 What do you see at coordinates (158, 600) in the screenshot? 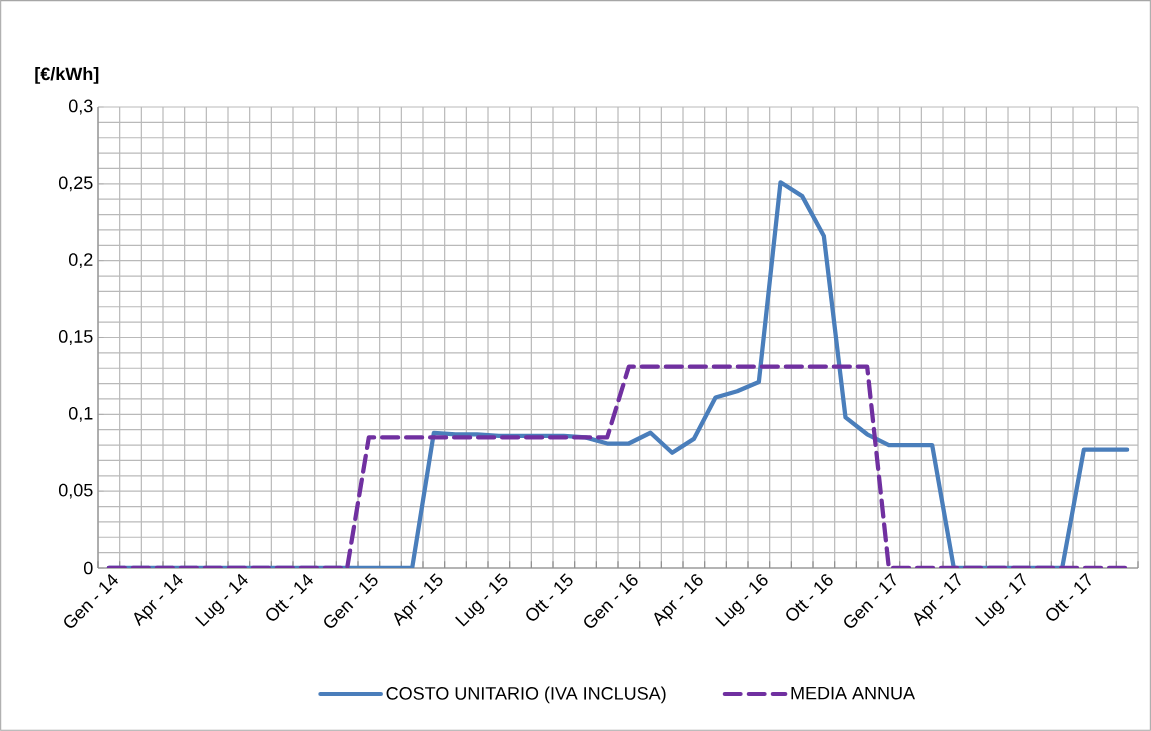
I see `x-tick-label: Apr - 14` at bounding box center [158, 600].